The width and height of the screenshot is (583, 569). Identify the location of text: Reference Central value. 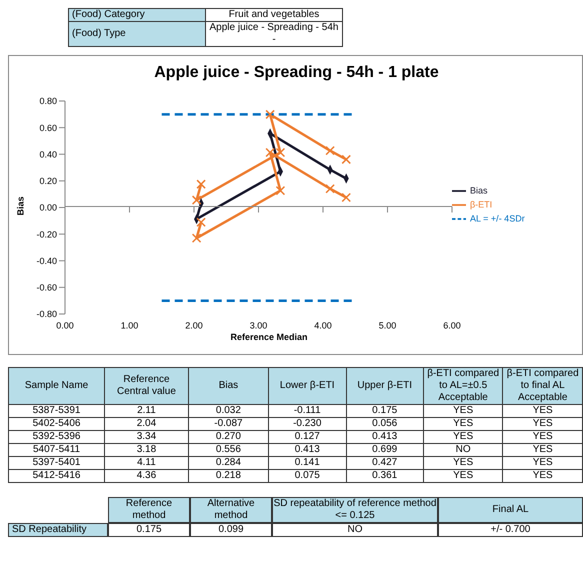
(146, 386).